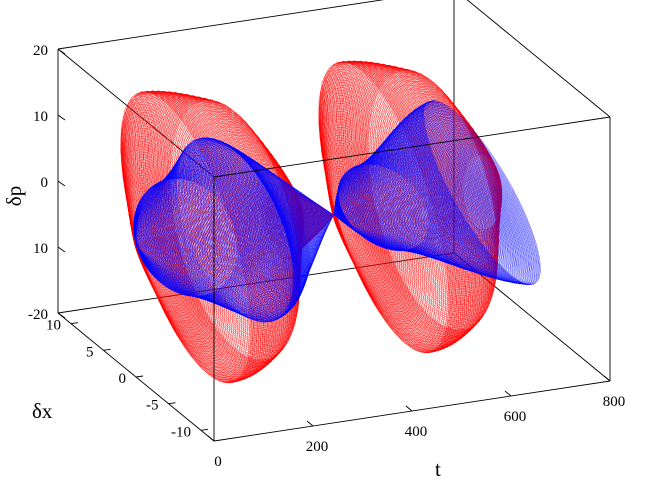 The height and width of the screenshot is (480, 654). What do you see at coordinates (416, 422) in the screenshot?
I see `t-axis-ticks: 0 200 400 600 800` at bounding box center [416, 422].